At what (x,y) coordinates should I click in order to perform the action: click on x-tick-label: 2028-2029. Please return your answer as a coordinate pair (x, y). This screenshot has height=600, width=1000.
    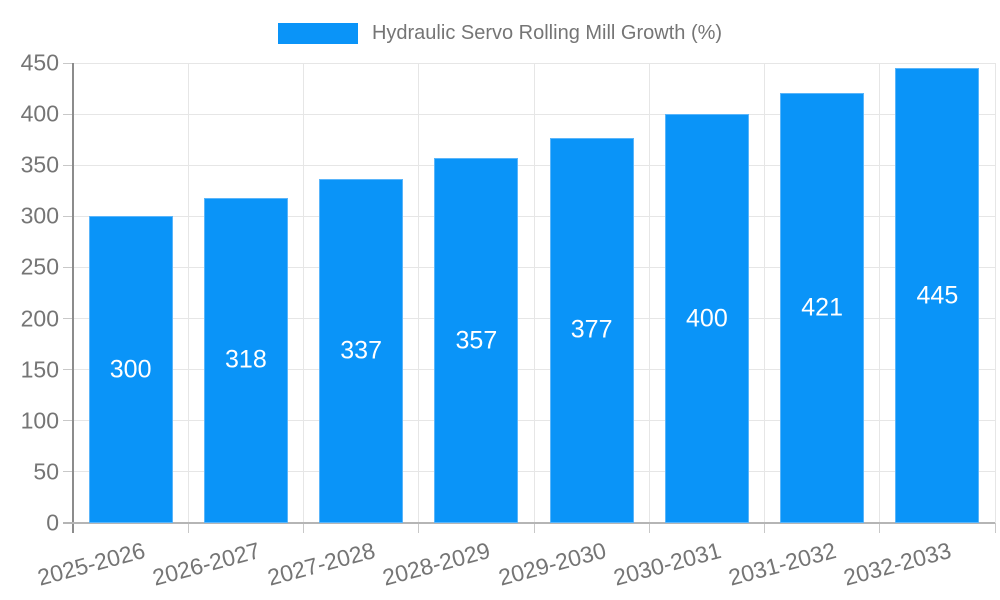
    Looking at the image, I should click on (437, 564).